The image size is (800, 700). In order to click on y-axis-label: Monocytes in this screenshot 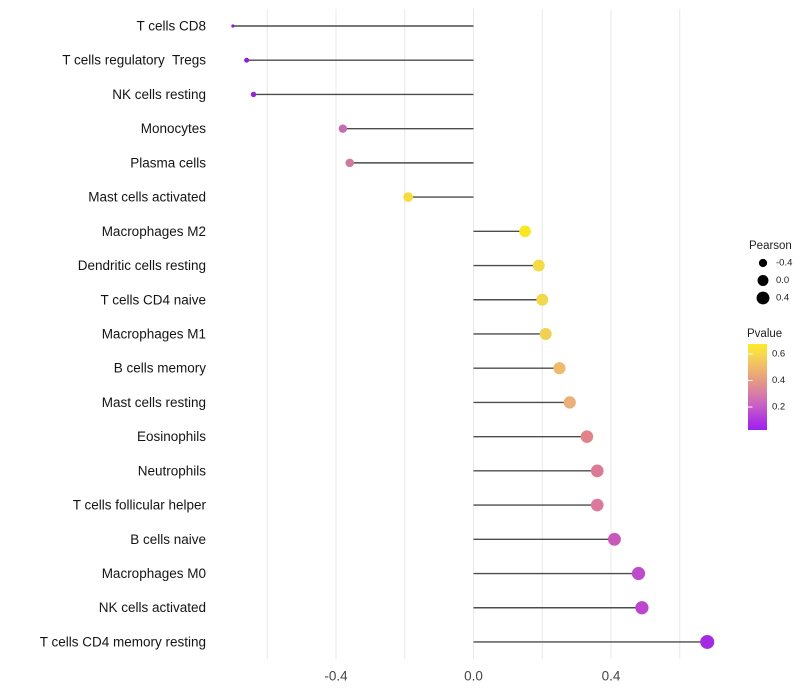, I will do `click(174, 128)`.